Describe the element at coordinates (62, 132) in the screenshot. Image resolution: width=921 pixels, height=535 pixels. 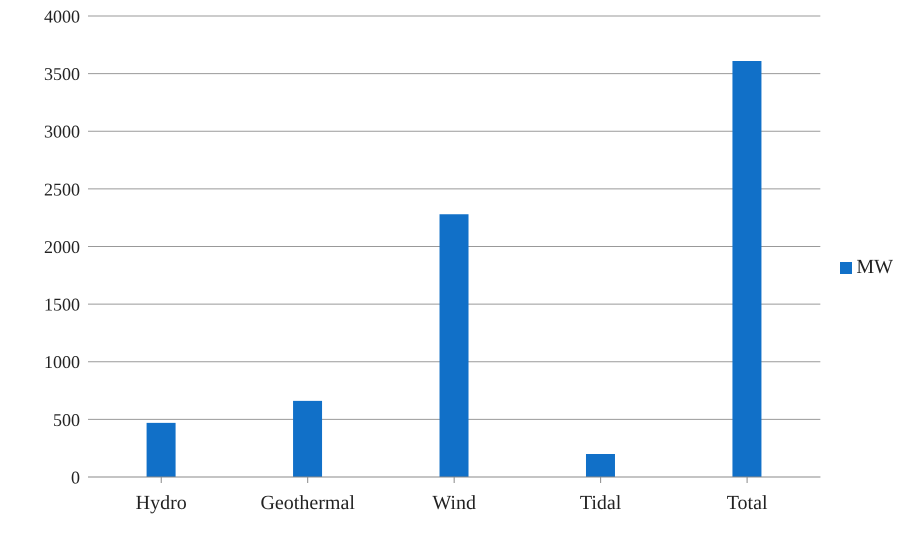
I see `y-tick-label: 3000` at that location.